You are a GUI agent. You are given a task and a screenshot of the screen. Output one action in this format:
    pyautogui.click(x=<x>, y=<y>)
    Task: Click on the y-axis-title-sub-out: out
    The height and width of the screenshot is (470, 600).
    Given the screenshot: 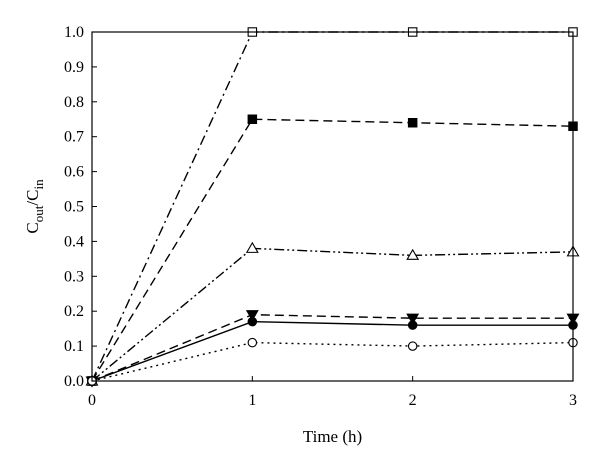 What is the action you would take?
    pyautogui.click(x=38, y=213)
    